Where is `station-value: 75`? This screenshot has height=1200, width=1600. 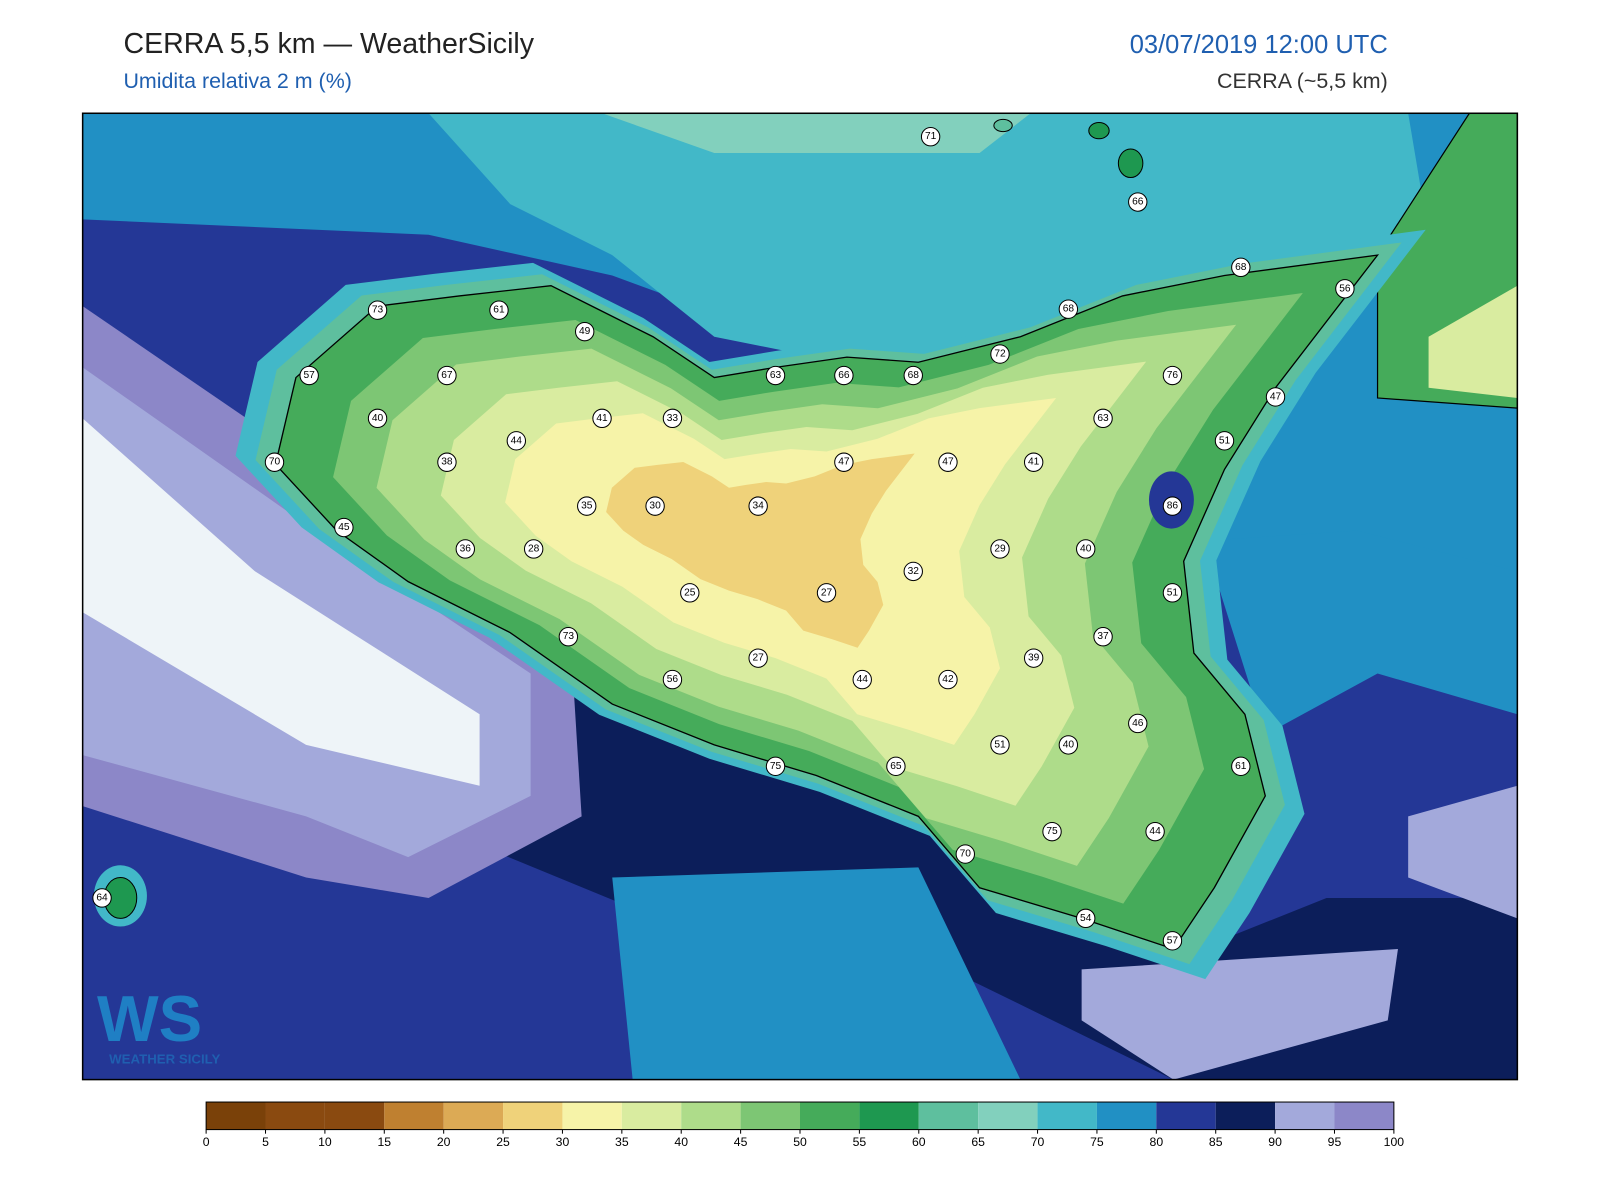 station-value: 75 is located at coordinates (776, 766).